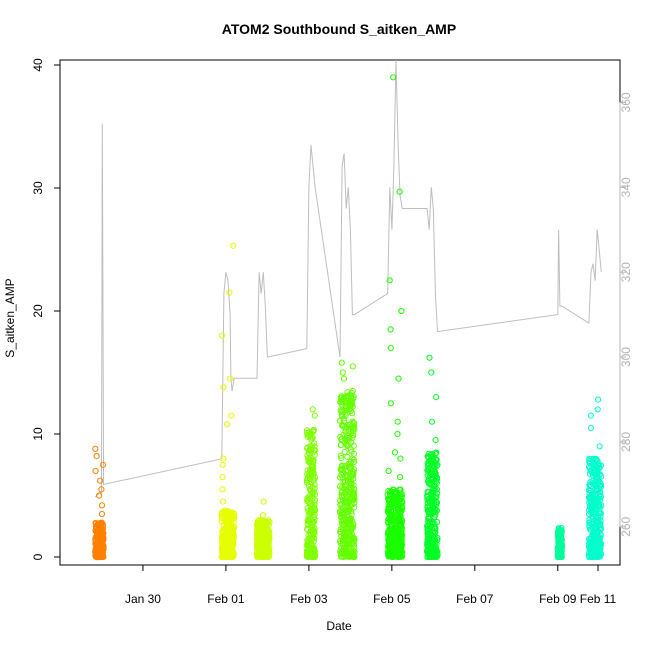 This screenshot has height=650, width=650. Describe the element at coordinates (309, 599) in the screenshot. I see `x-tick-label: Feb 03` at that location.